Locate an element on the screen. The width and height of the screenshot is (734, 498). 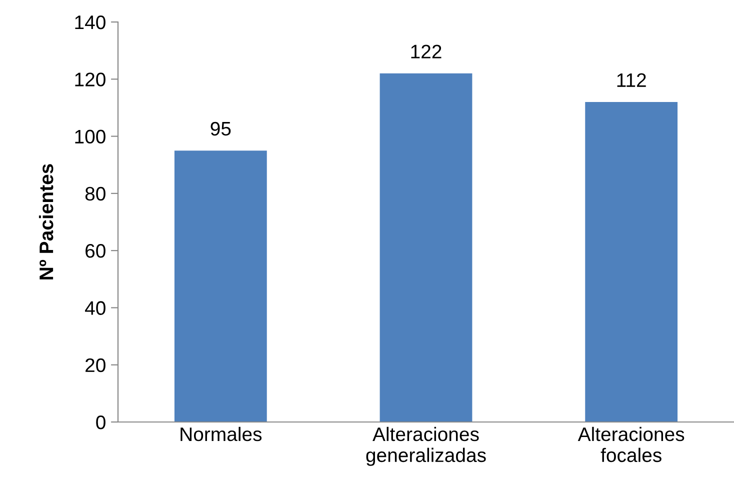
y-tick-label: 60 is located at coordinates (96, 251).